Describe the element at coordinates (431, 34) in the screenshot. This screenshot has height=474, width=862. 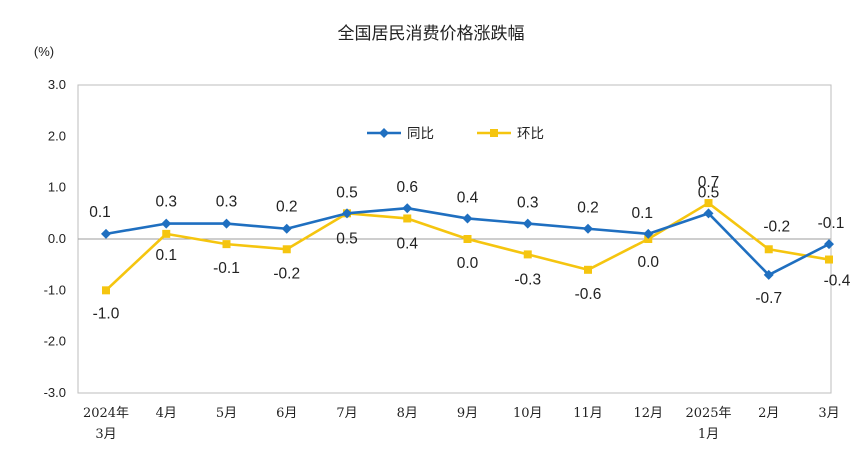
I see `chart-title: 全国居民消费价格涨跌幅` at that location.